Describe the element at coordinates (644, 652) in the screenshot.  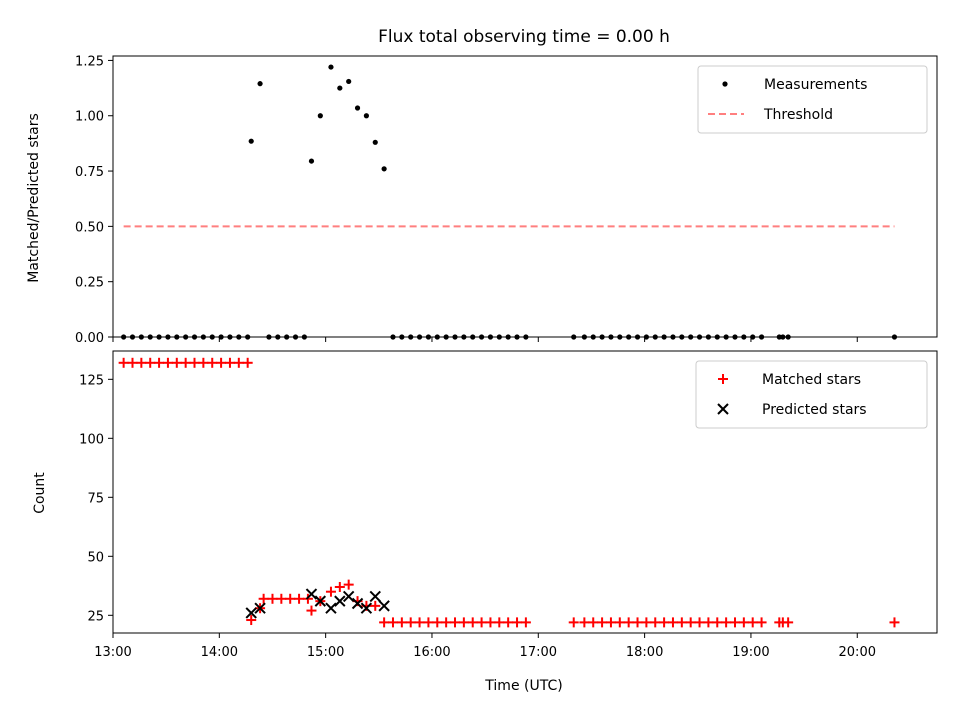
I see `x-tick-label: 18:00` at that location.